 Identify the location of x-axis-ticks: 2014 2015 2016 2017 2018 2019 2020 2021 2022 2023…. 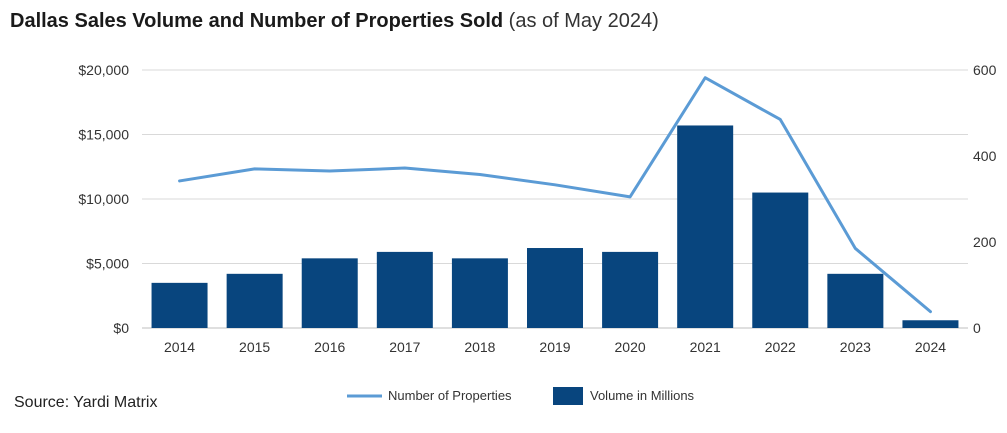
(555, 347).